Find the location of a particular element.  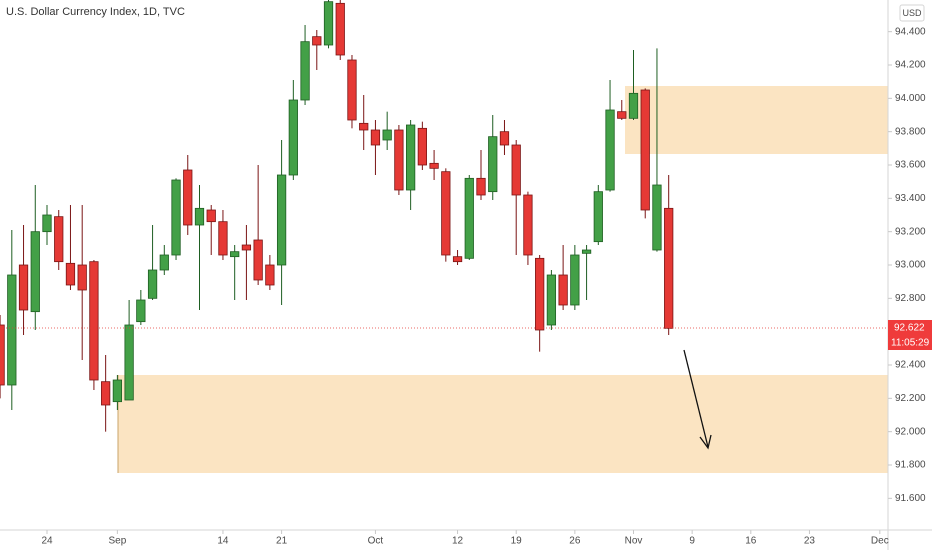

forecast-arrow is located at coordinates (697, 399).